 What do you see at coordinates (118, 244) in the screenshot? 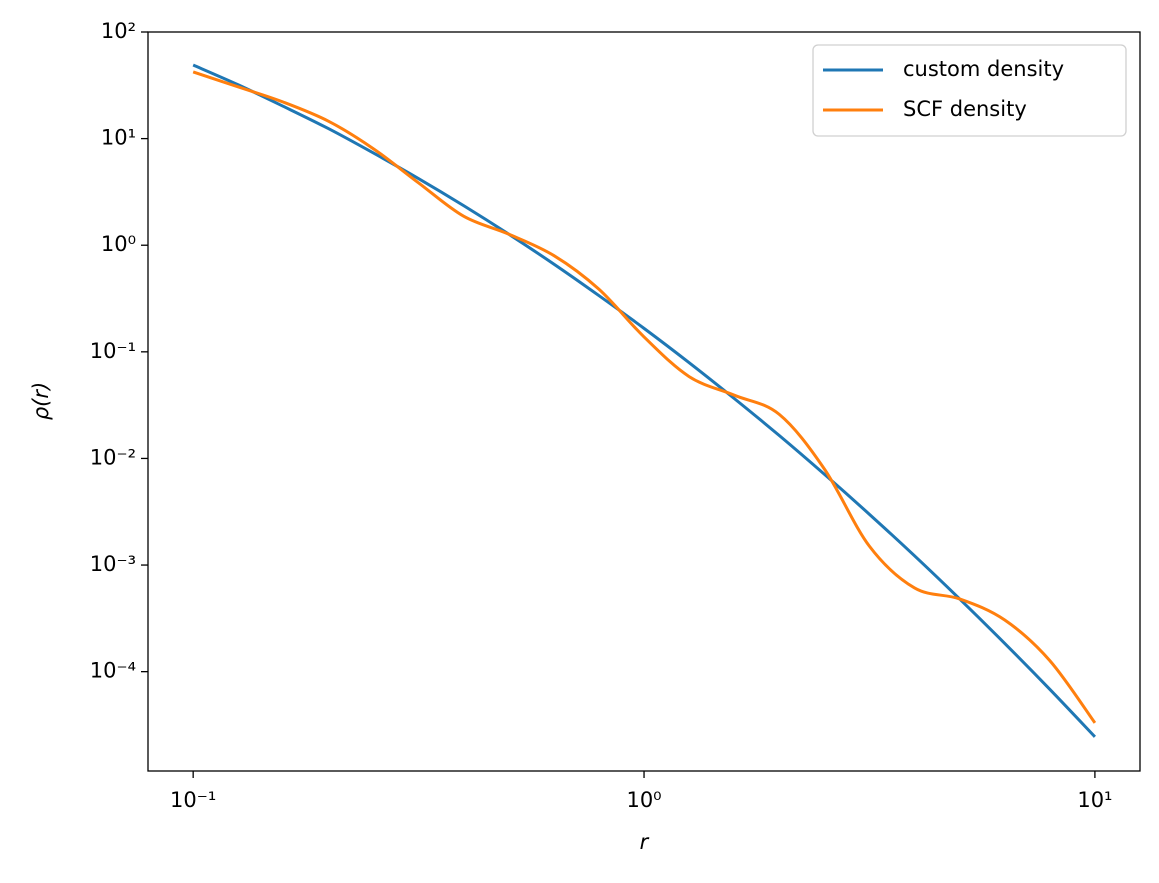
I see `y-tick-label: 10⁰` at bounding box center [118, 244].